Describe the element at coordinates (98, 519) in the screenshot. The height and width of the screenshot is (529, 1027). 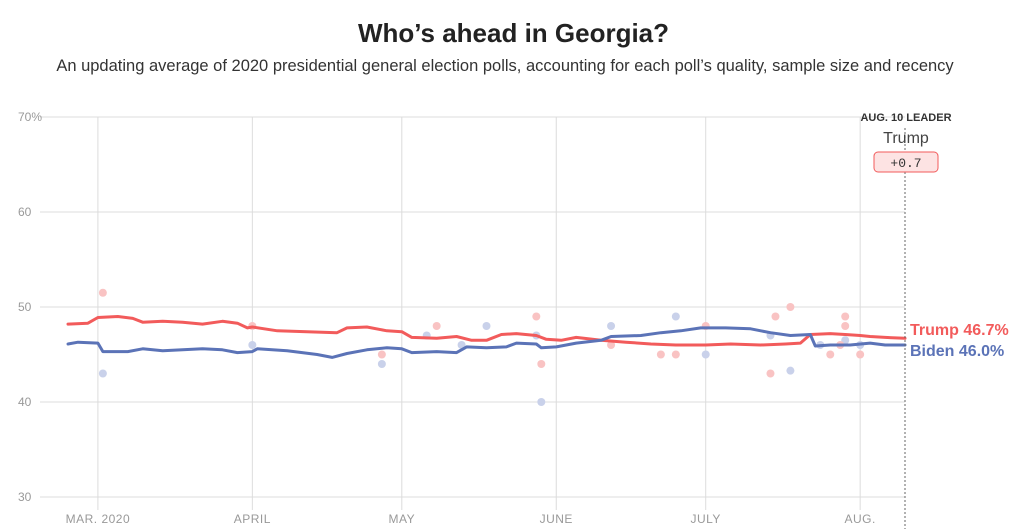
I see `x-tick-label: MAR. 2020` at that location.